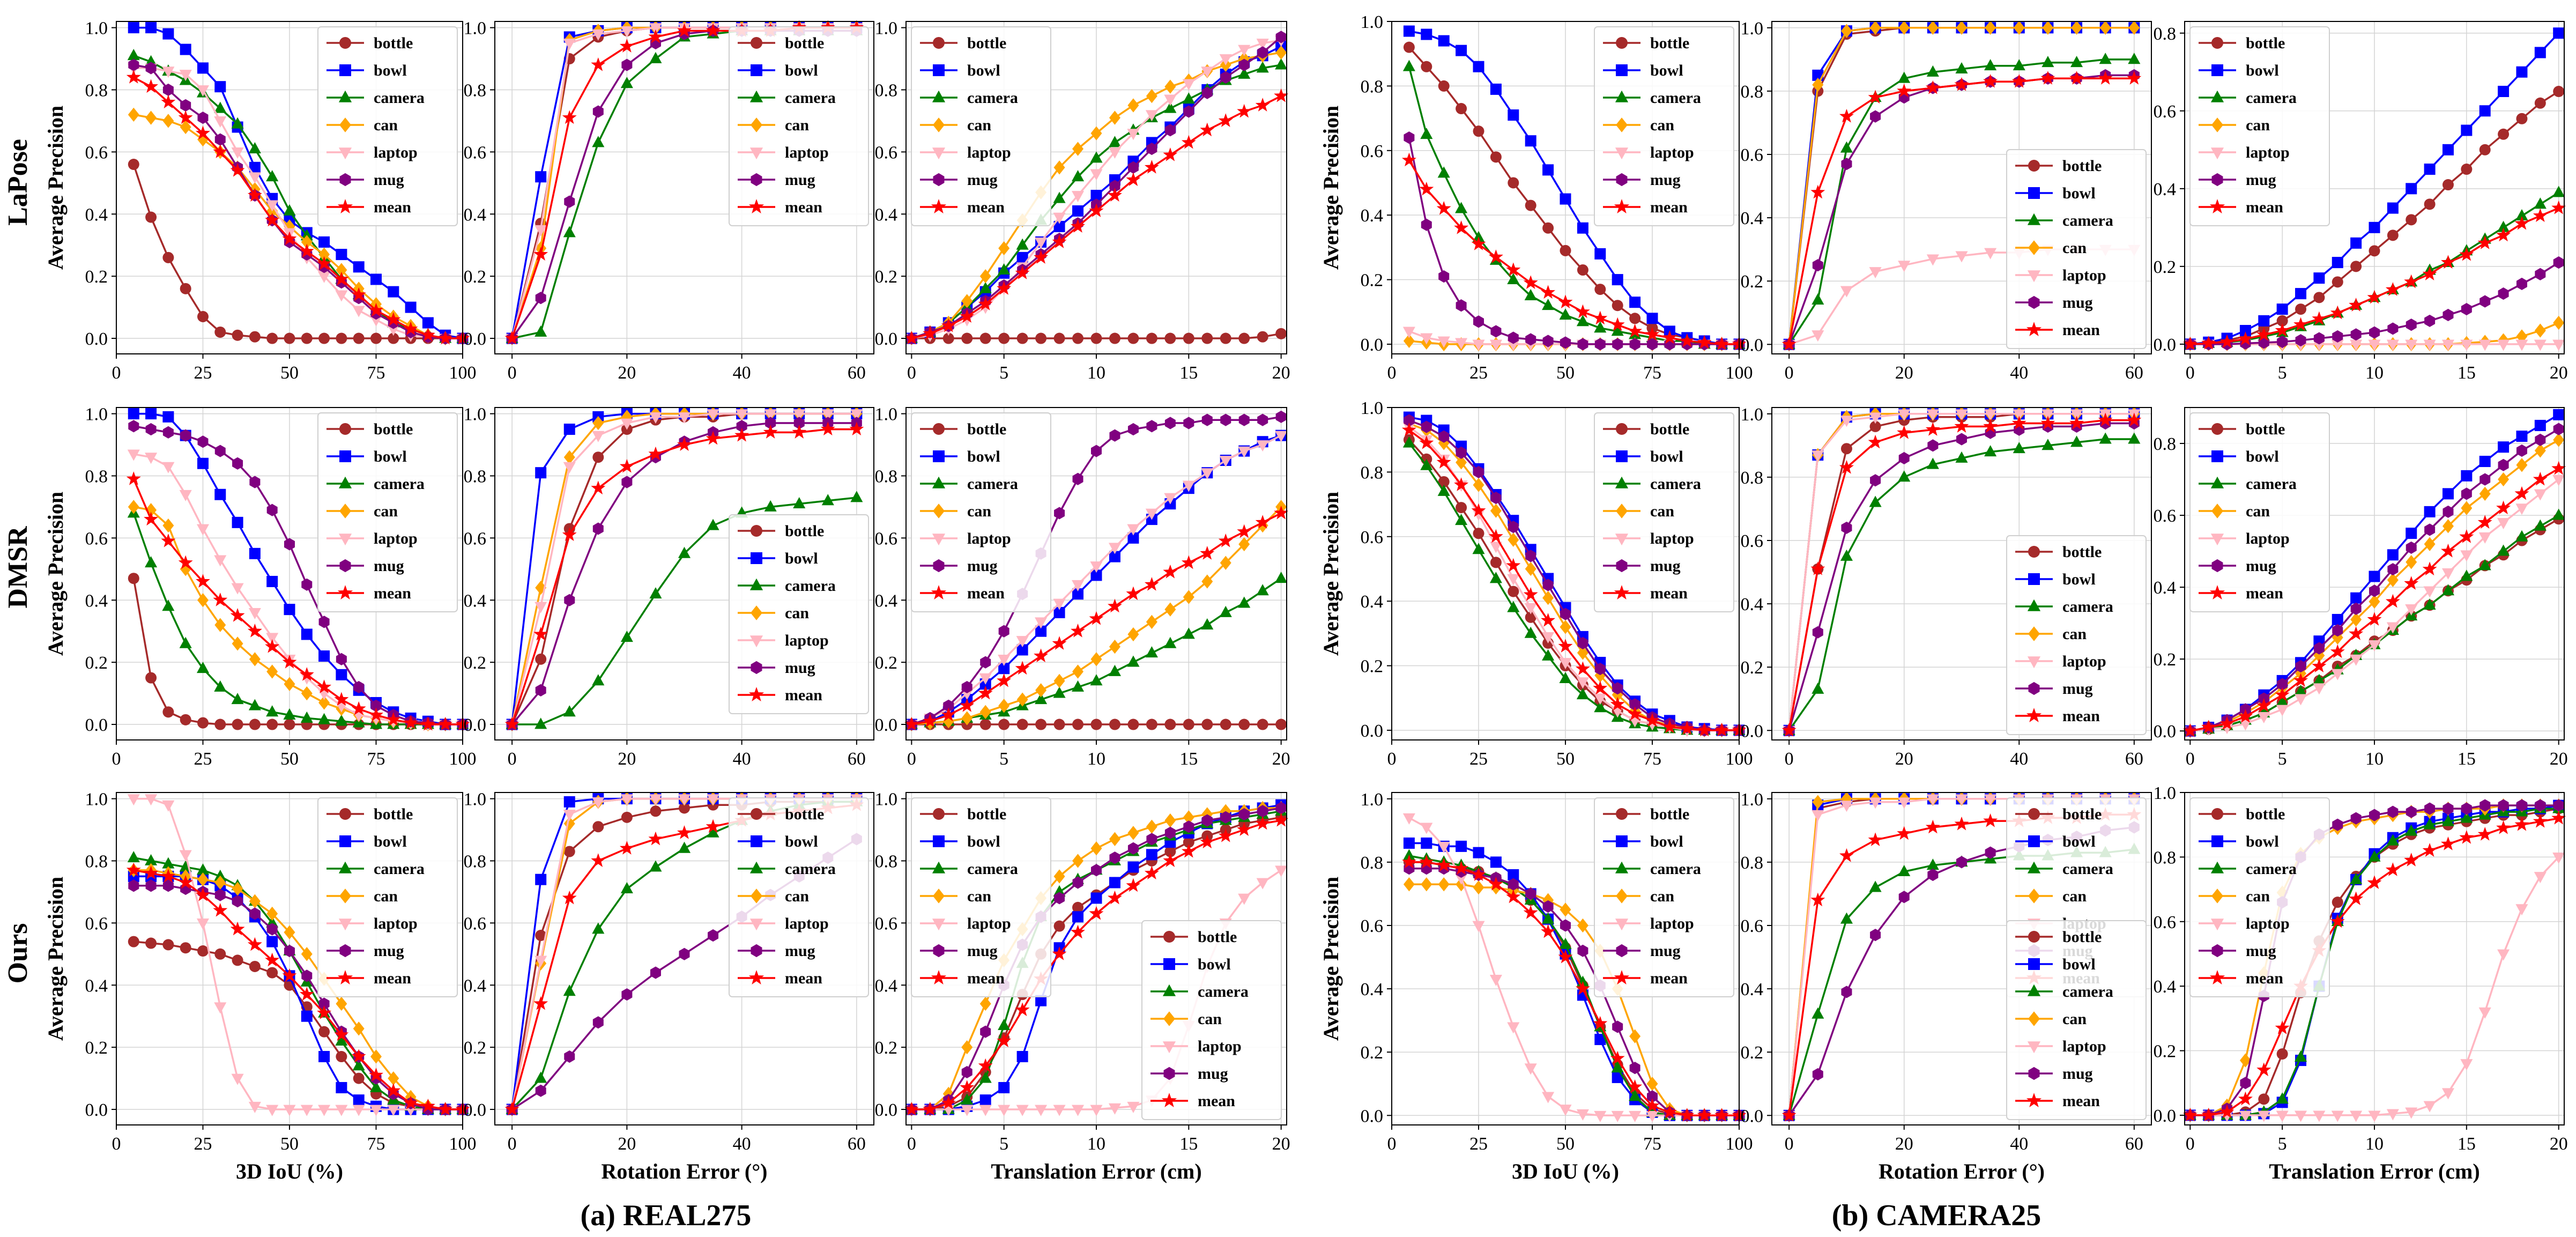 Image resolution: width=2576 pixels, height=1237 pixels. Describe the element at coordinates (2266, 43) in the screenshot. I see `panel-camera25-lapose-translation-legend-label-bottle: bottle` at that location.